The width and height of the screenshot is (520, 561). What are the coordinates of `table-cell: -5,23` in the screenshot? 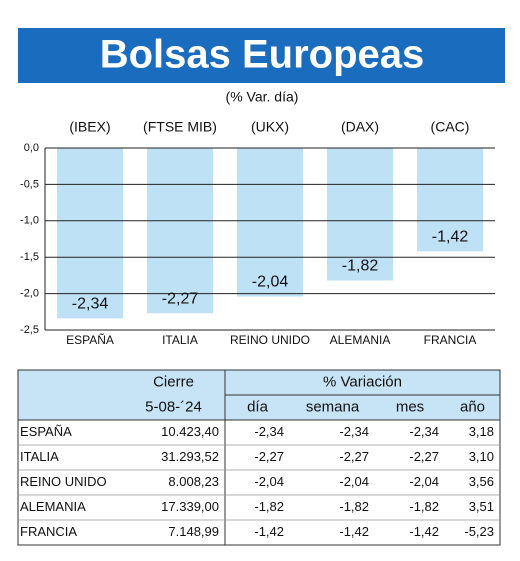 It's located at (479, 531).